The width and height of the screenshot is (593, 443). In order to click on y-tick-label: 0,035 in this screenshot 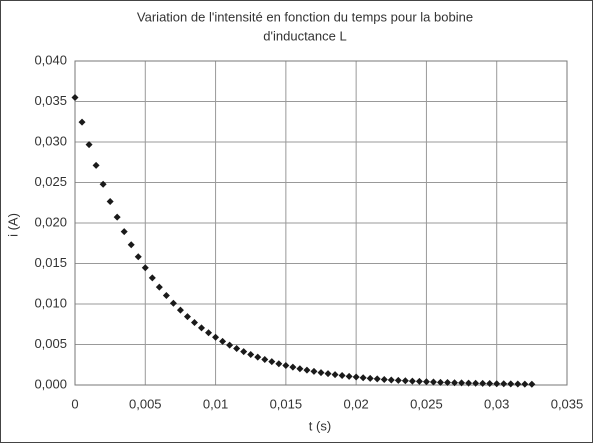, I will do `click(50, 100)`.